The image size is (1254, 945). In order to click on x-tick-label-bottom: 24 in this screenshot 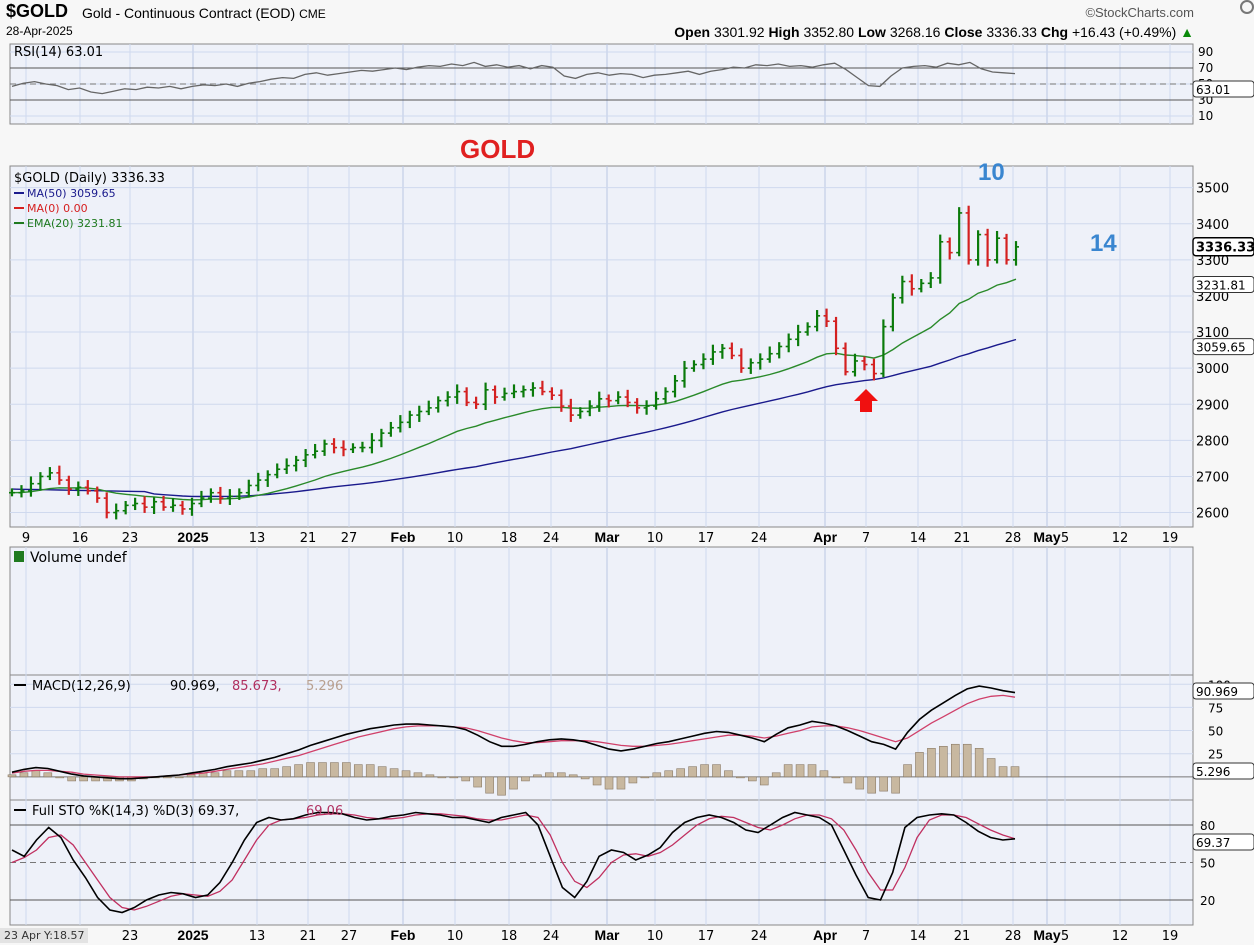, I will do `click(551, 936)`.